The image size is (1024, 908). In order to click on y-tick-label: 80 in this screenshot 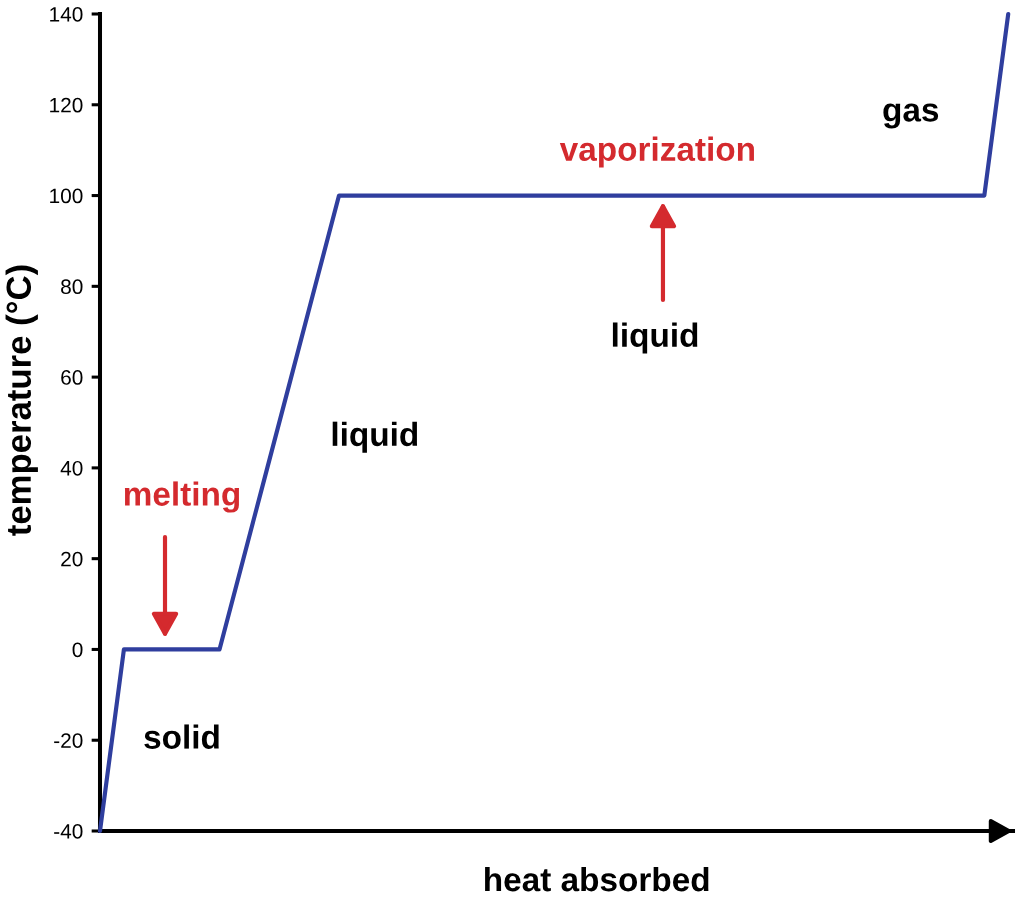, I will do `click(72, 287)`.